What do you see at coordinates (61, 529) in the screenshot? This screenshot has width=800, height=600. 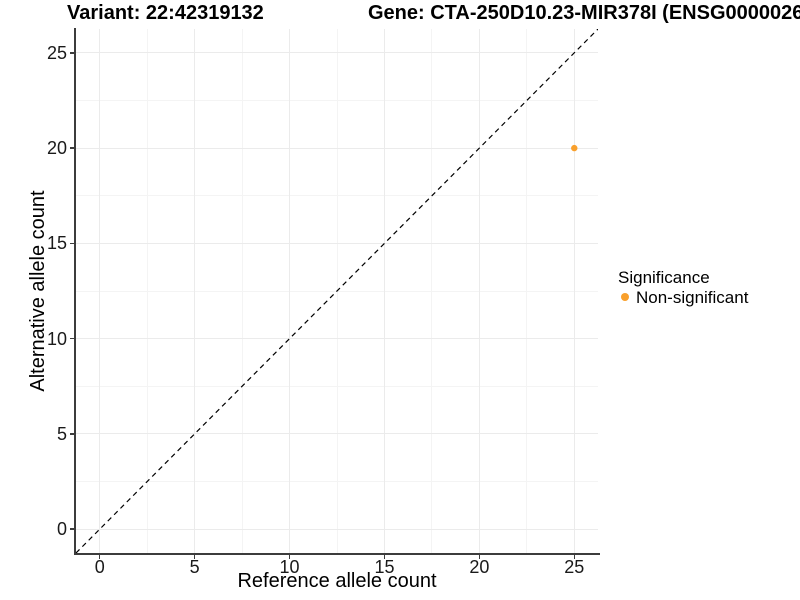 I see `y-tick-label: 0` at bounding box center [61, 529].